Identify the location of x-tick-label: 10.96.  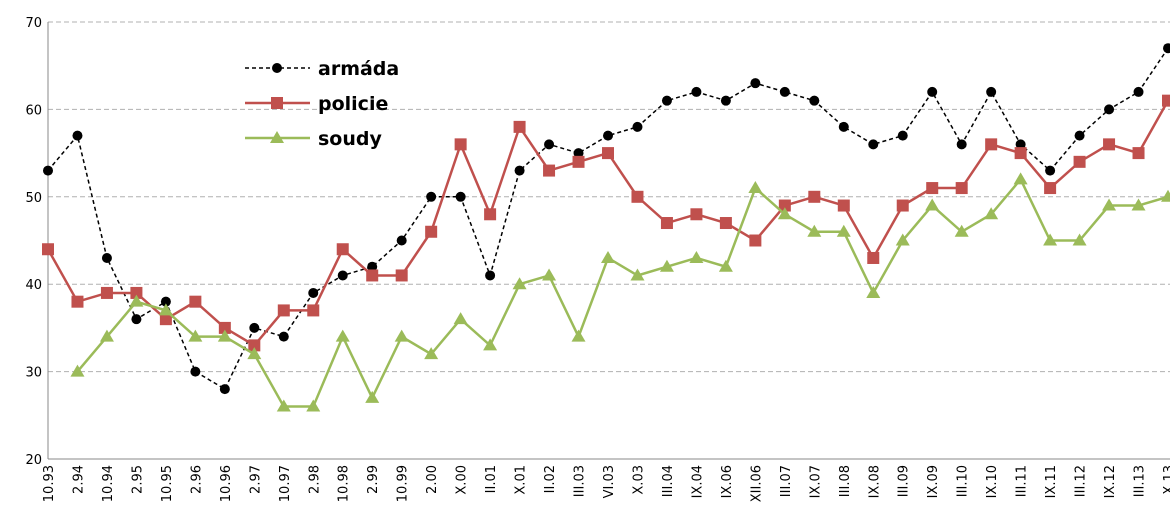
(226, 483).